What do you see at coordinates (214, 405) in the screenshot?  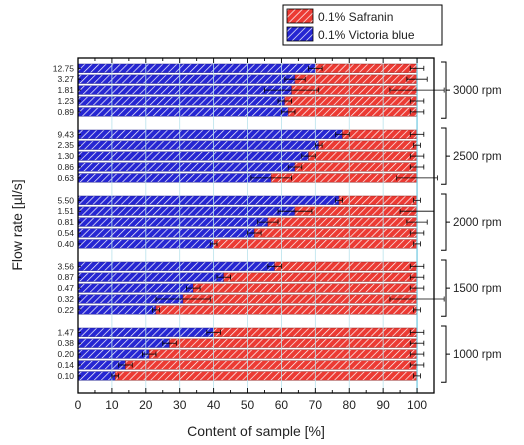 I see `x-tick-label-40: 40` at bounding box center [214, 405].